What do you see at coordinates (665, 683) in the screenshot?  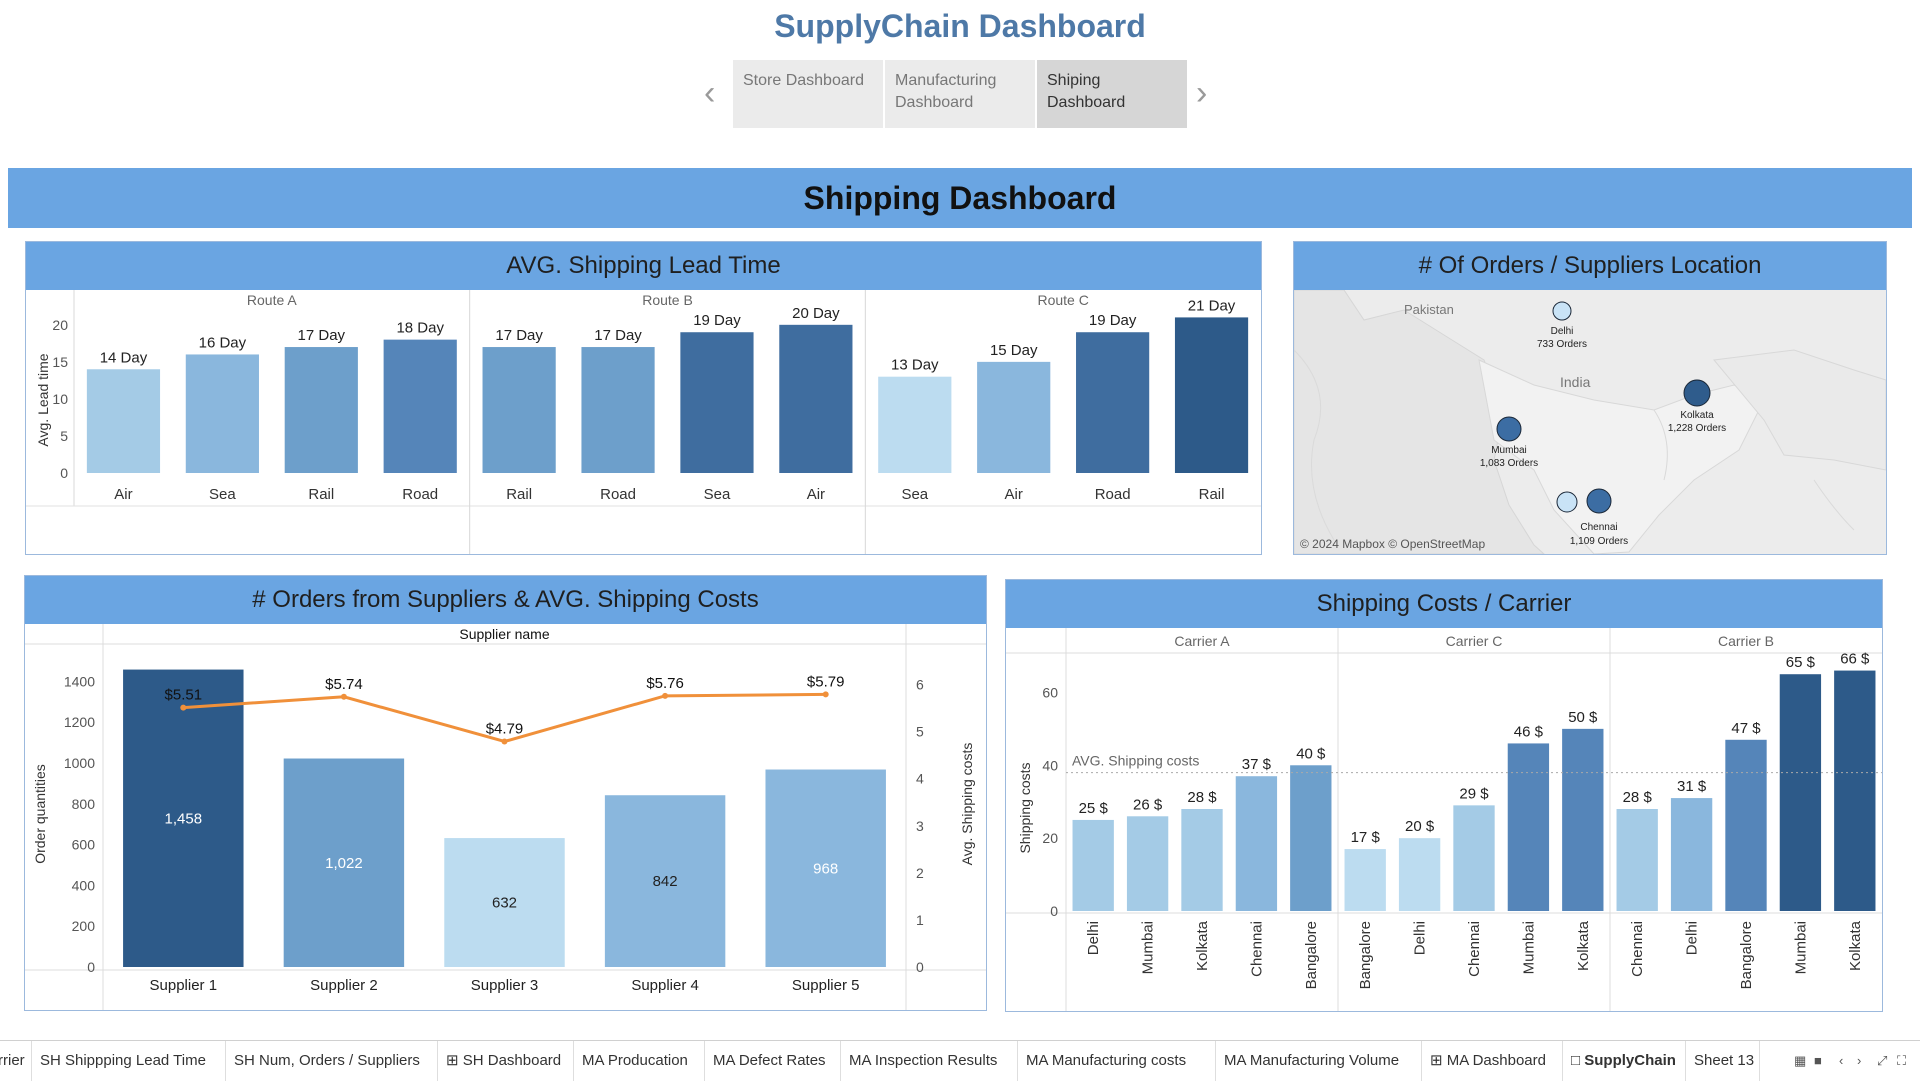 I see `cost-value-label: $5.76` at bounding box center [665, 683].